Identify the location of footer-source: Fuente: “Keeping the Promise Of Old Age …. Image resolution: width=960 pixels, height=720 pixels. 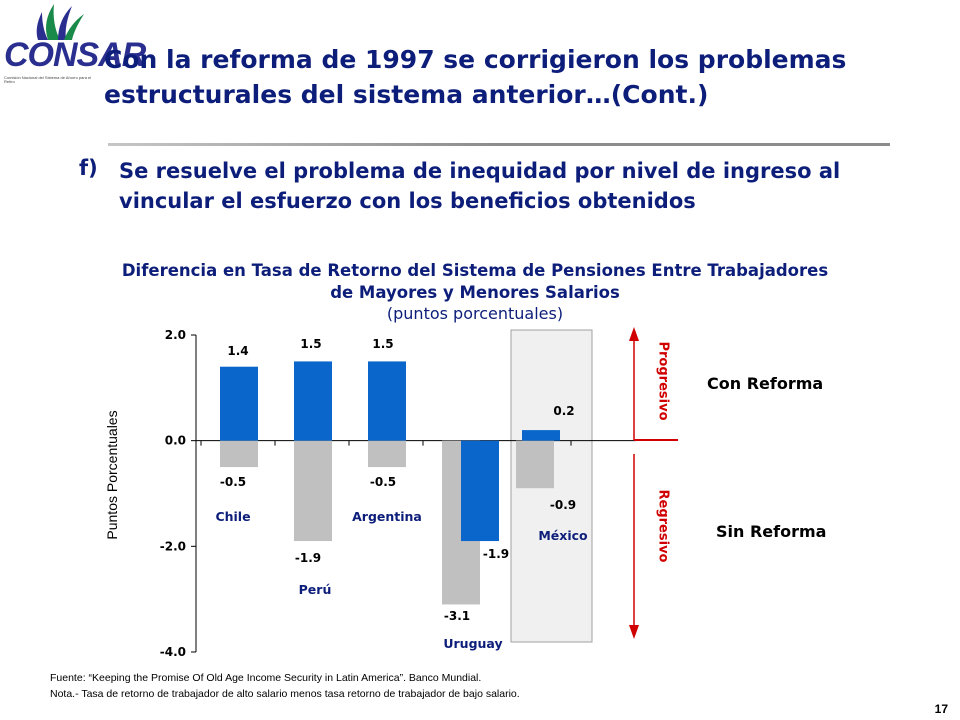
(266, 678).